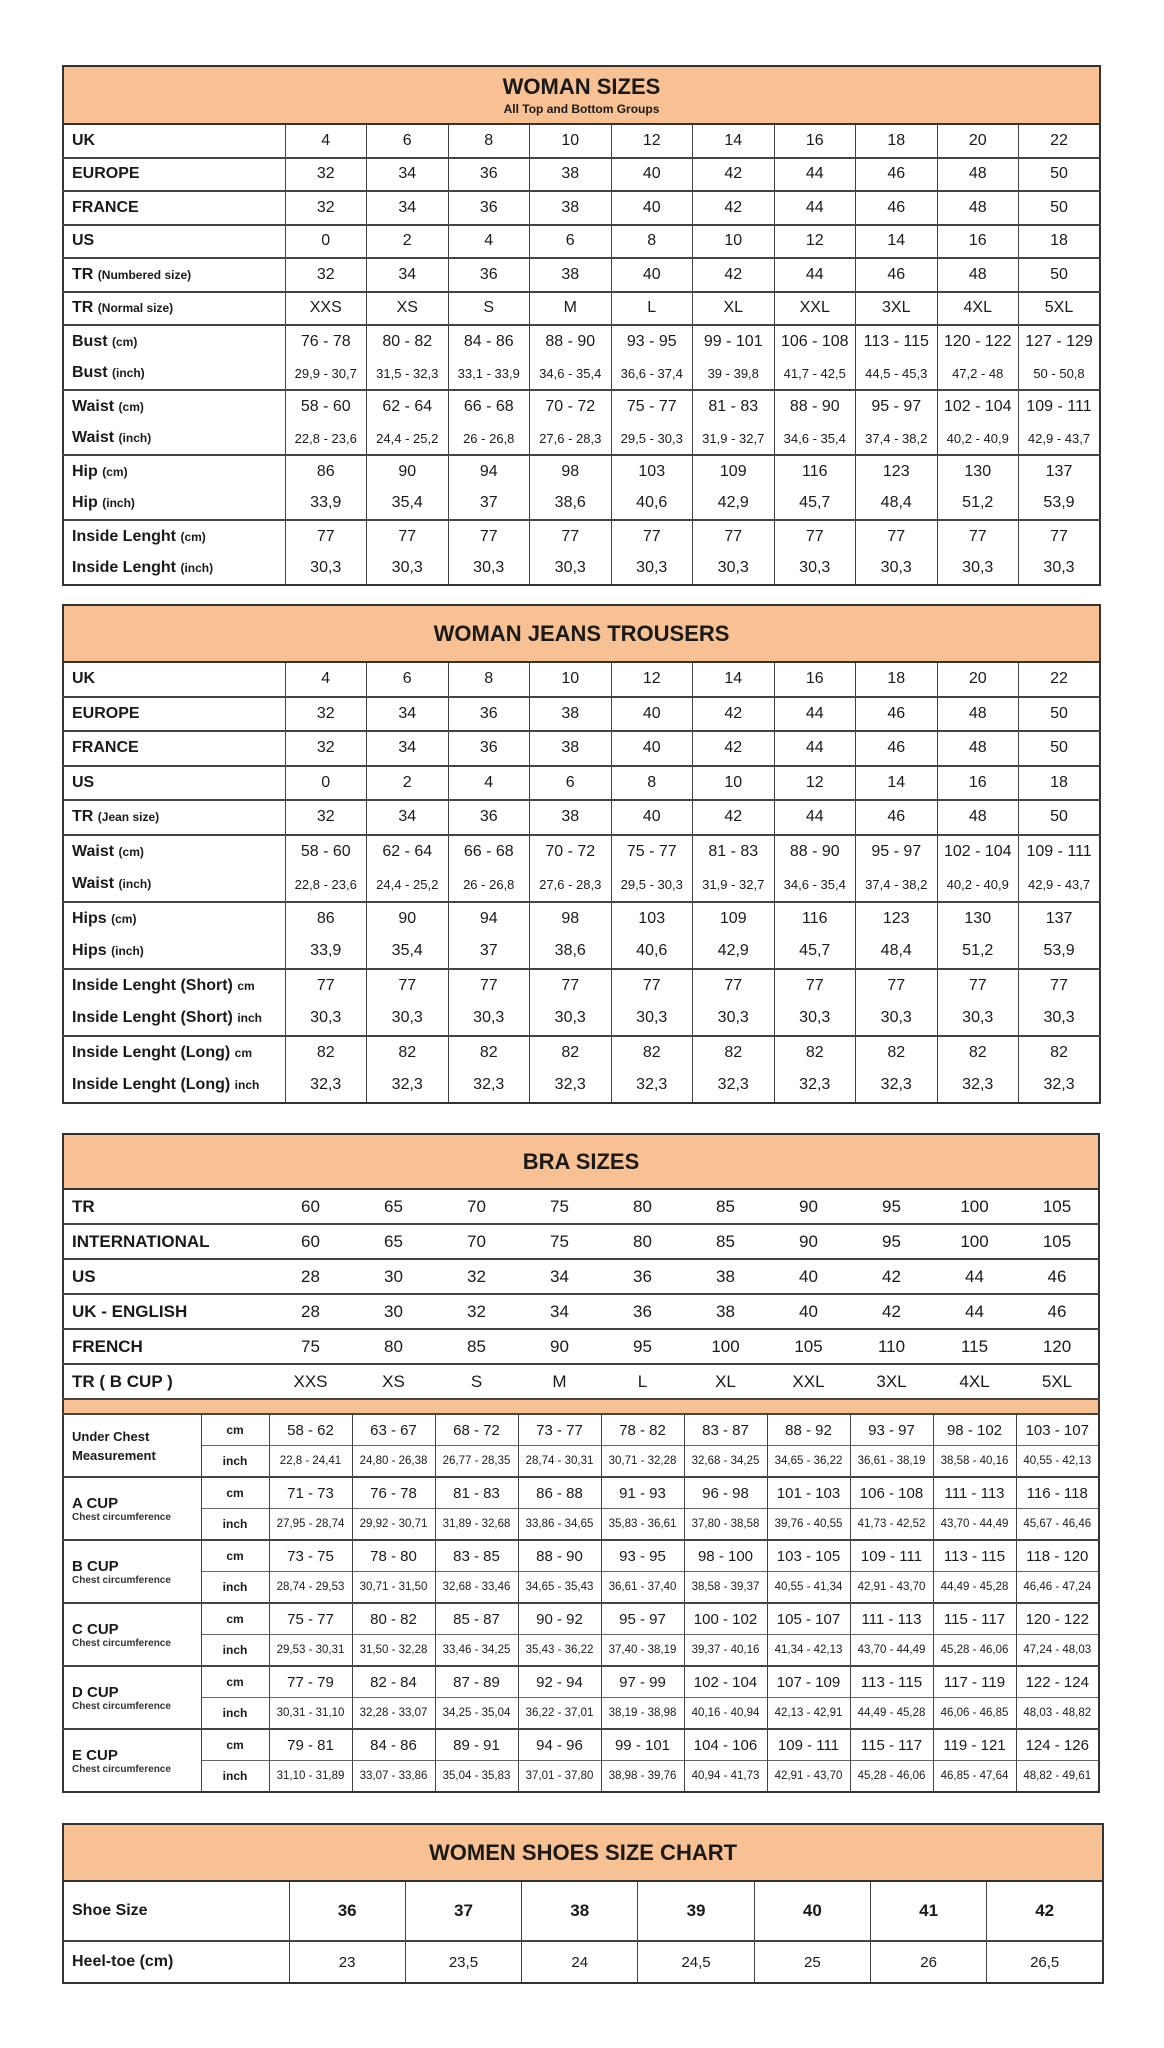 The height and width of the screenshot is (2048, 1164). Describe the element at coordinates (974, 1555) in the screenshot. I see `table-cell: 113 - 115` at that location.